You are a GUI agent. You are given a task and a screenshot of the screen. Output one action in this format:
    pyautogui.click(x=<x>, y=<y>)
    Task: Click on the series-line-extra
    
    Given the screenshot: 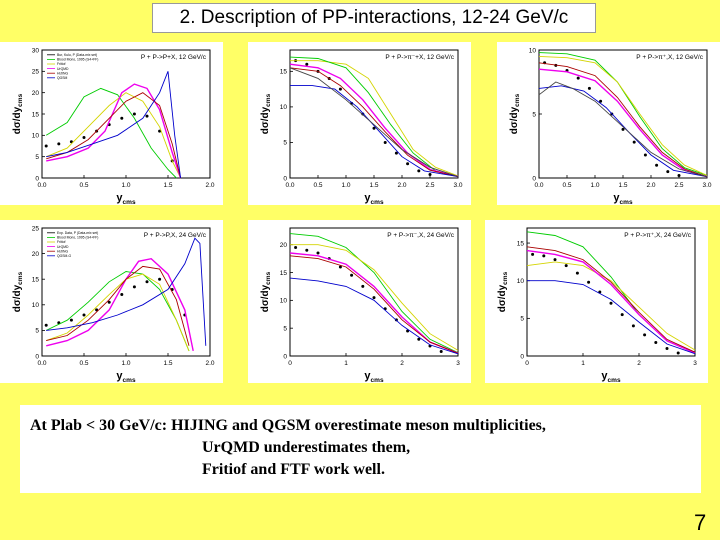 What is the action you would take?
    pyautogui.click(x=623, y=129)
    